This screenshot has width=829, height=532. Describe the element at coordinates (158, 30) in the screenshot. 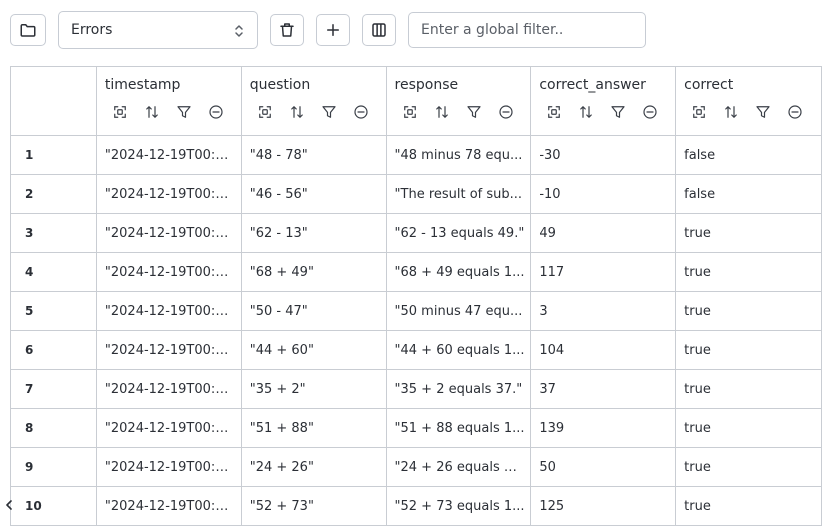

I see `view-select: Errors` at that location.